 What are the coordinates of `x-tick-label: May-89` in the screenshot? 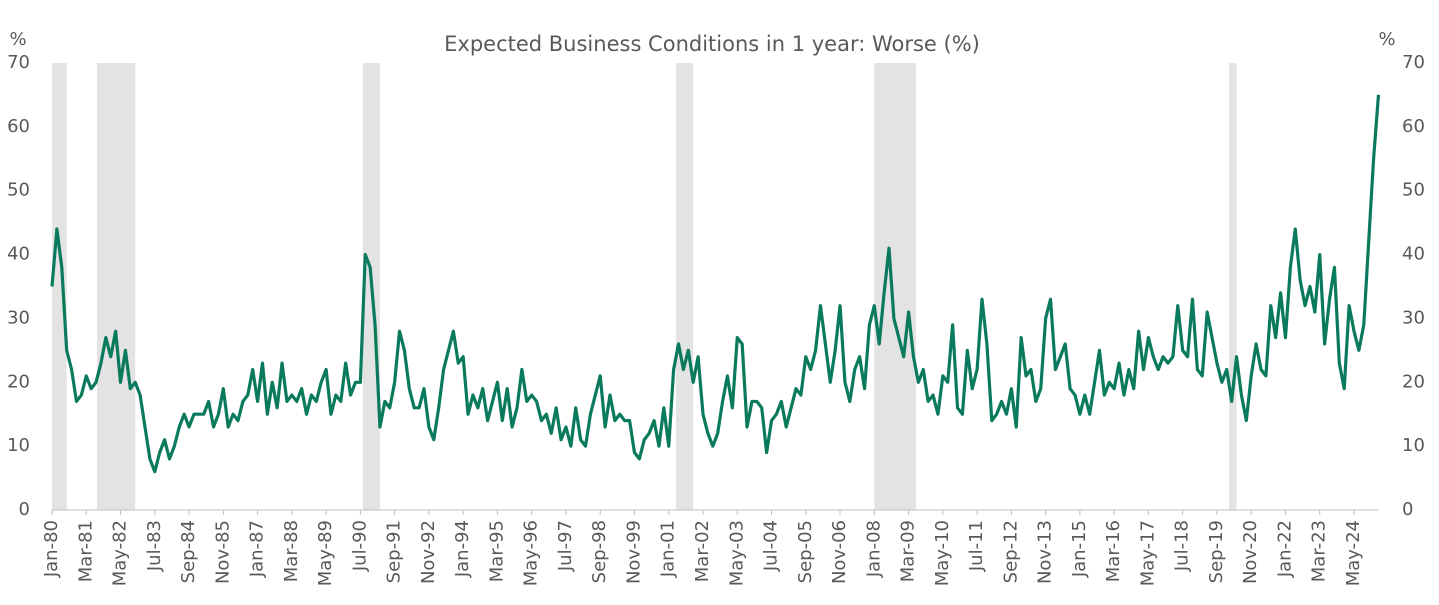 It's located at (325, 553).